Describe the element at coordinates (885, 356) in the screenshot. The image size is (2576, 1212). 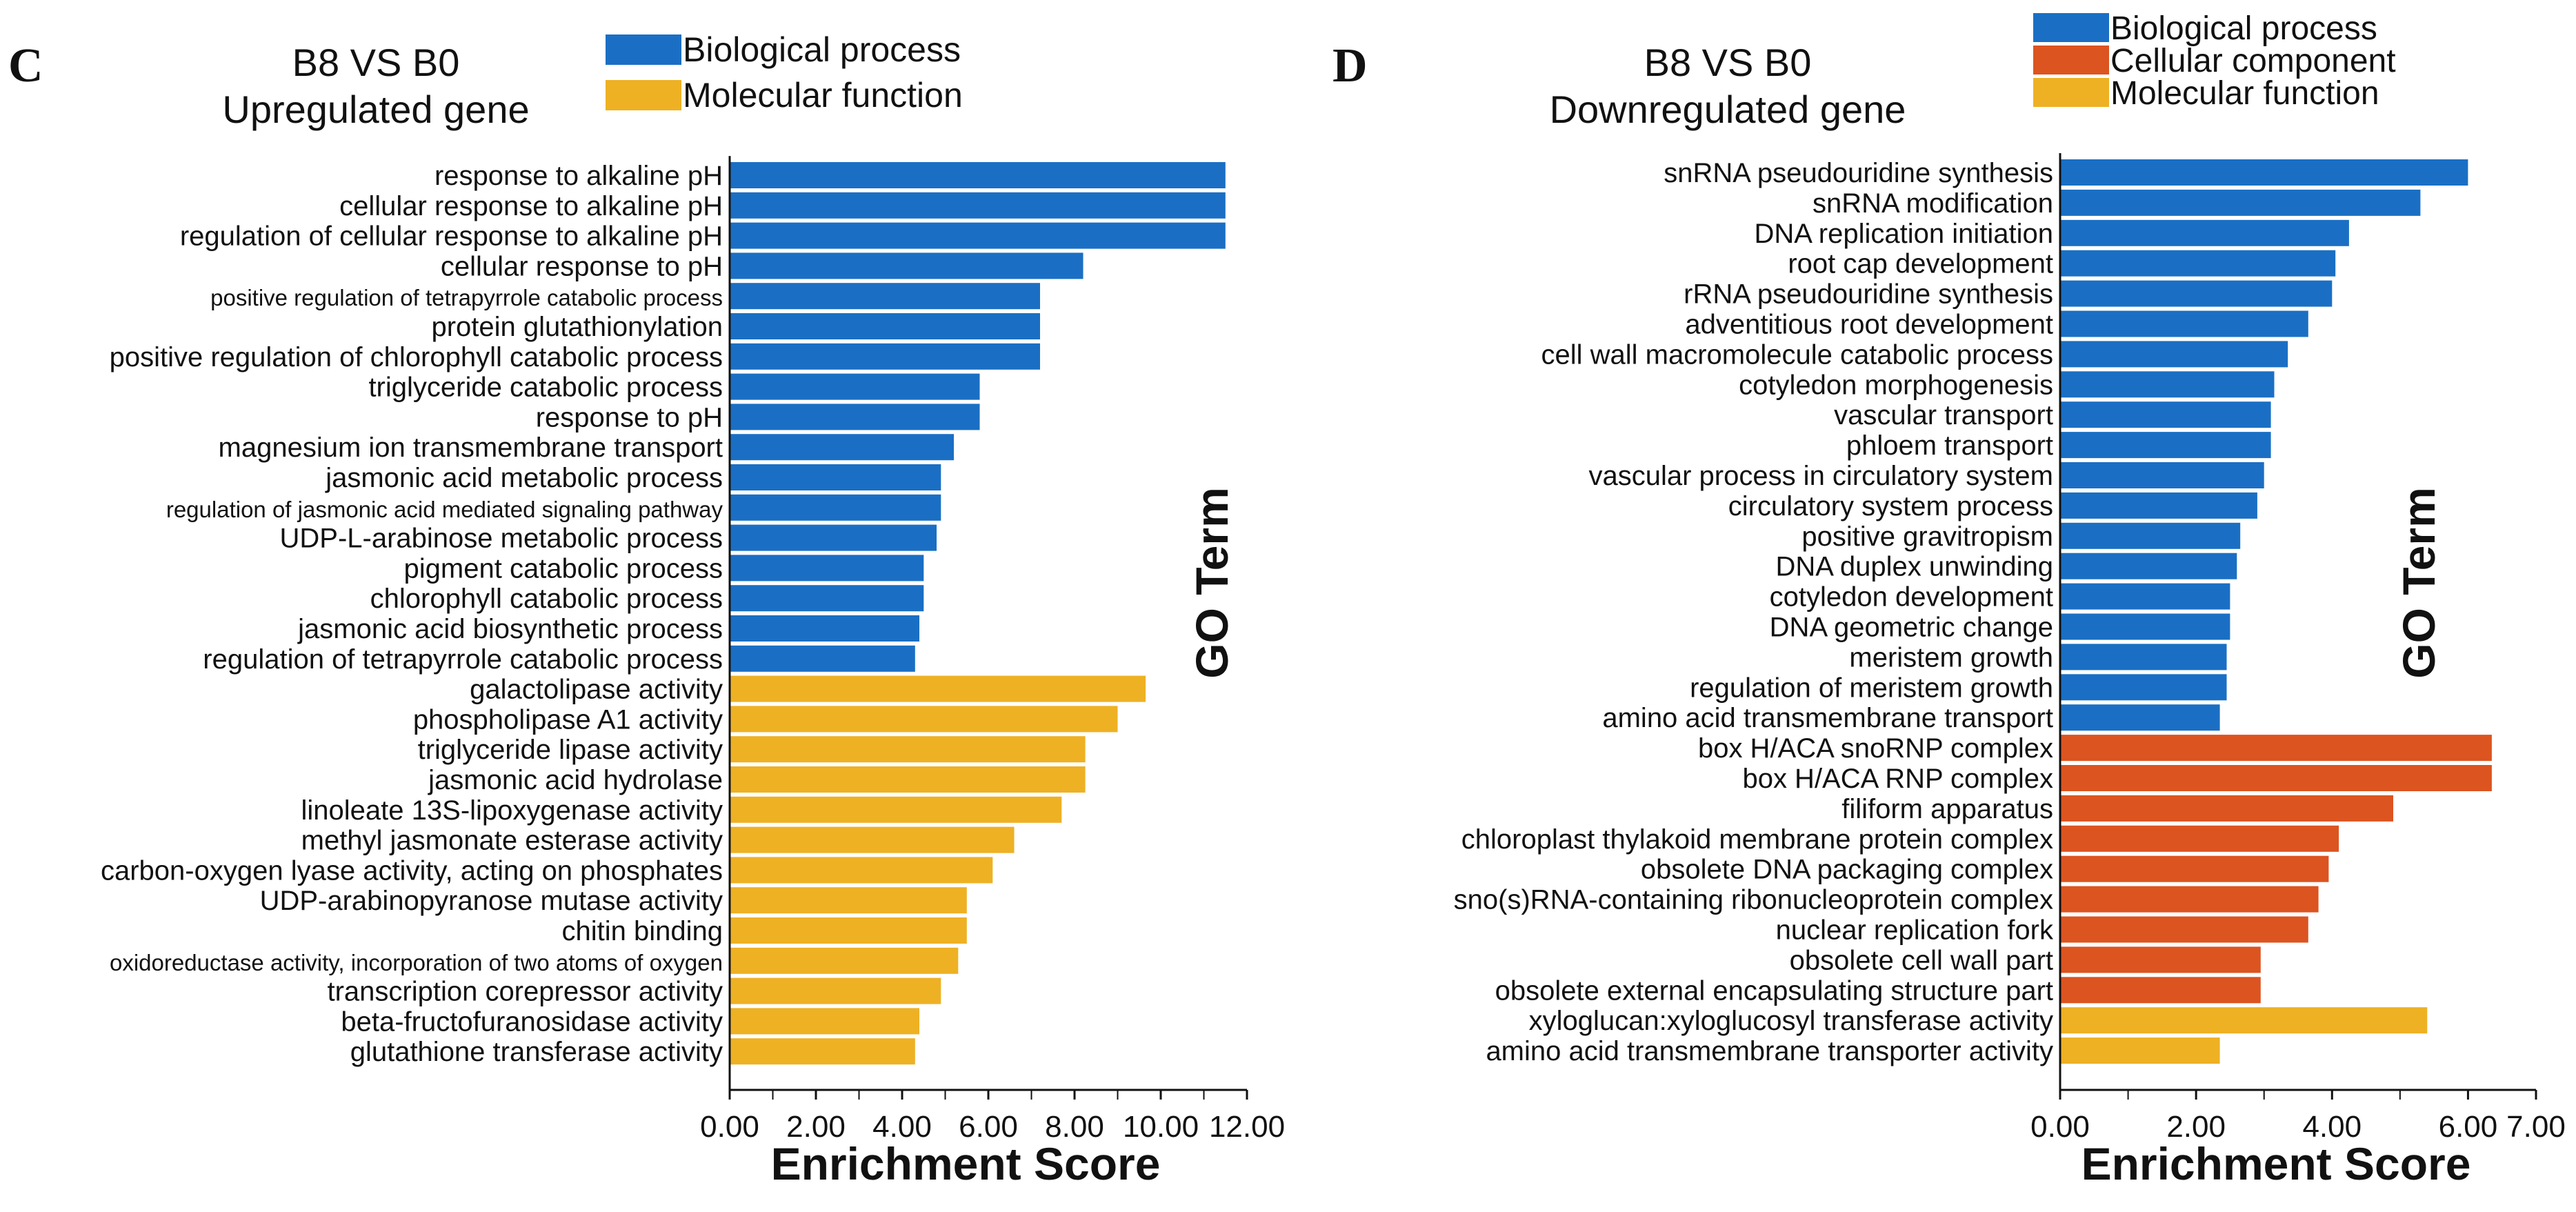
I see `bar-positive-regulation-of-chlorophyll-catabolic-process` at that location.